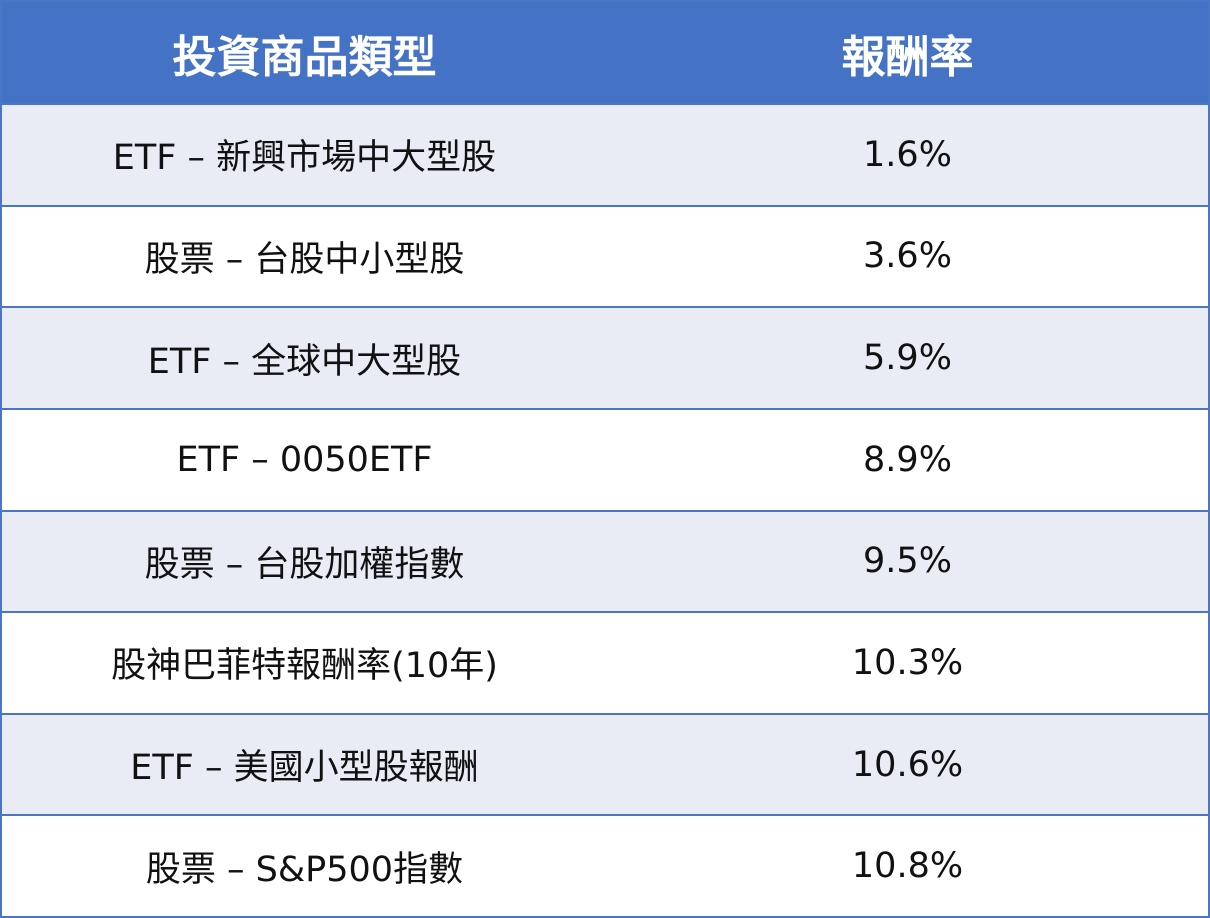 This screenshot has width=1210, height=918. What do you see at coordinates (907, 52) in the screenshot?
I see `header-cell: 報酬率` at bounding box center [907, 52].